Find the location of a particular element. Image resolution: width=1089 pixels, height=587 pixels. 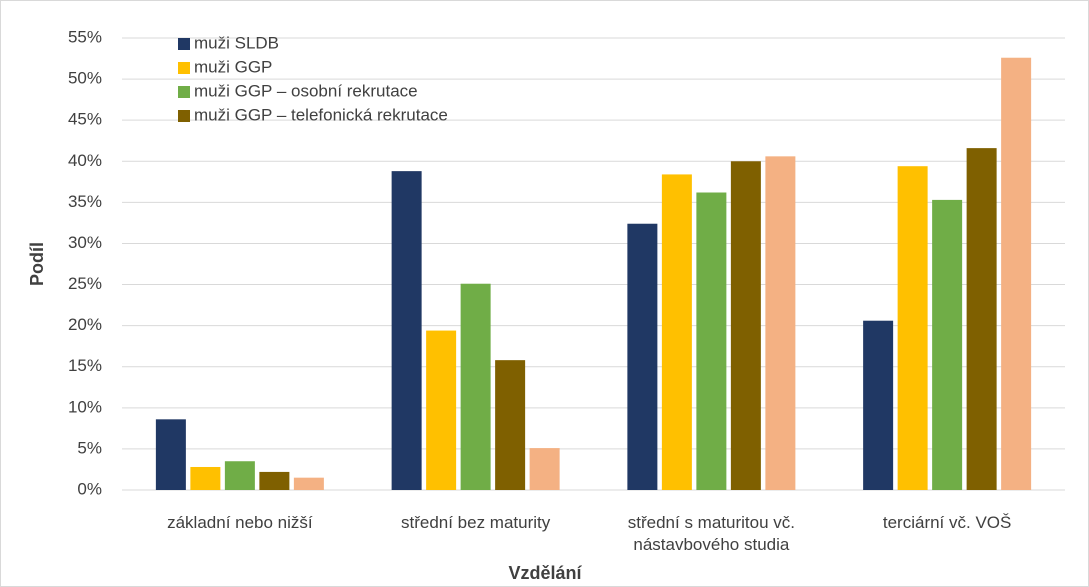

y-tick-label: 35% is located at coordinates (85, 201).